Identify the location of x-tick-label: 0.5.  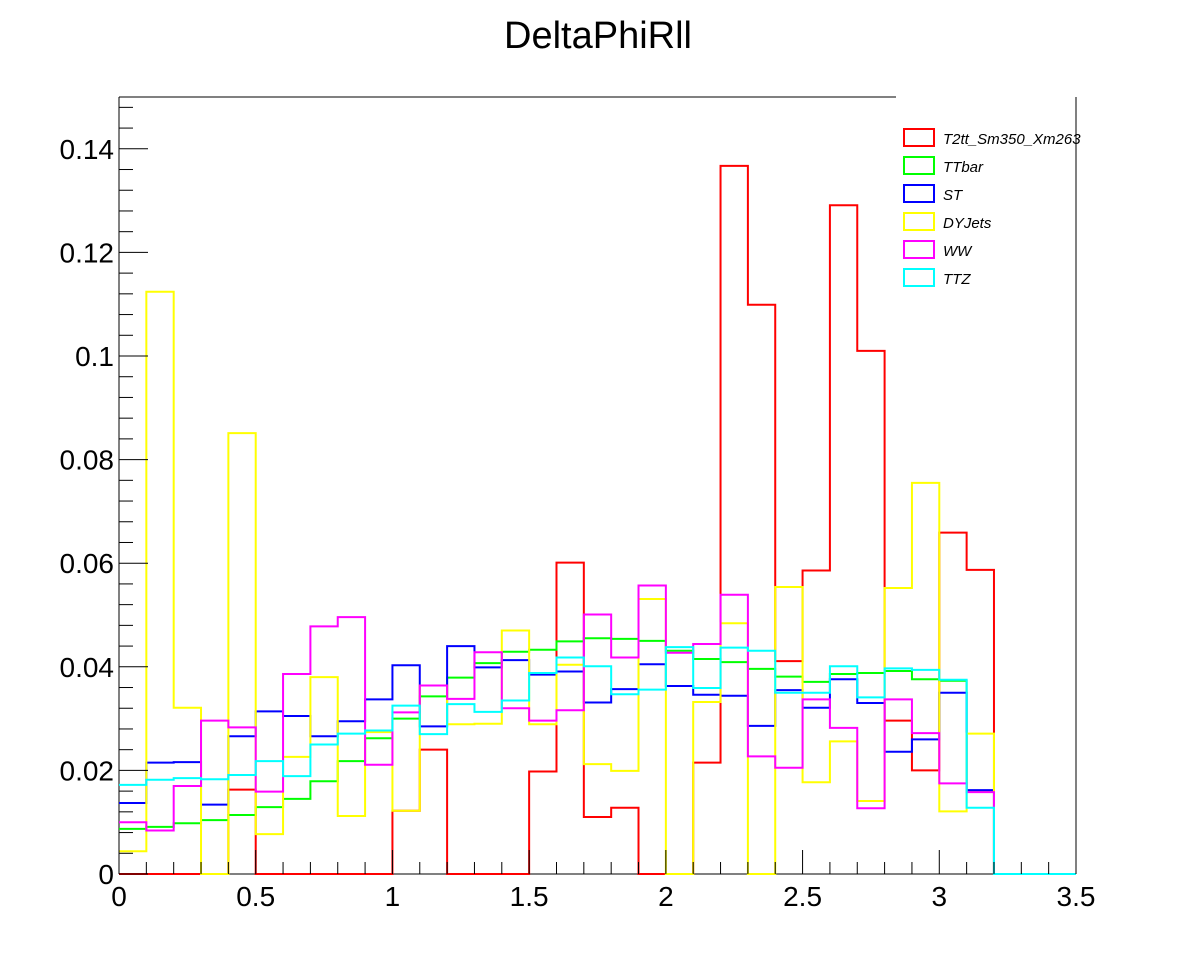
(255, 896).